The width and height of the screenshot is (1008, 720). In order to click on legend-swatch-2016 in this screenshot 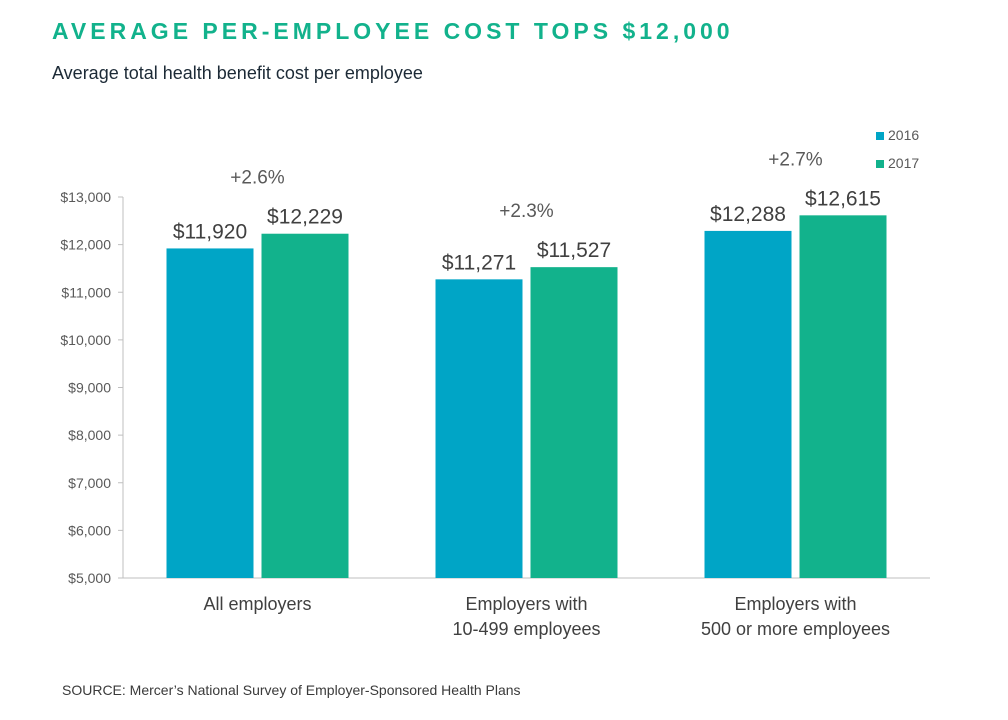, I will do `click(880, 136)`.